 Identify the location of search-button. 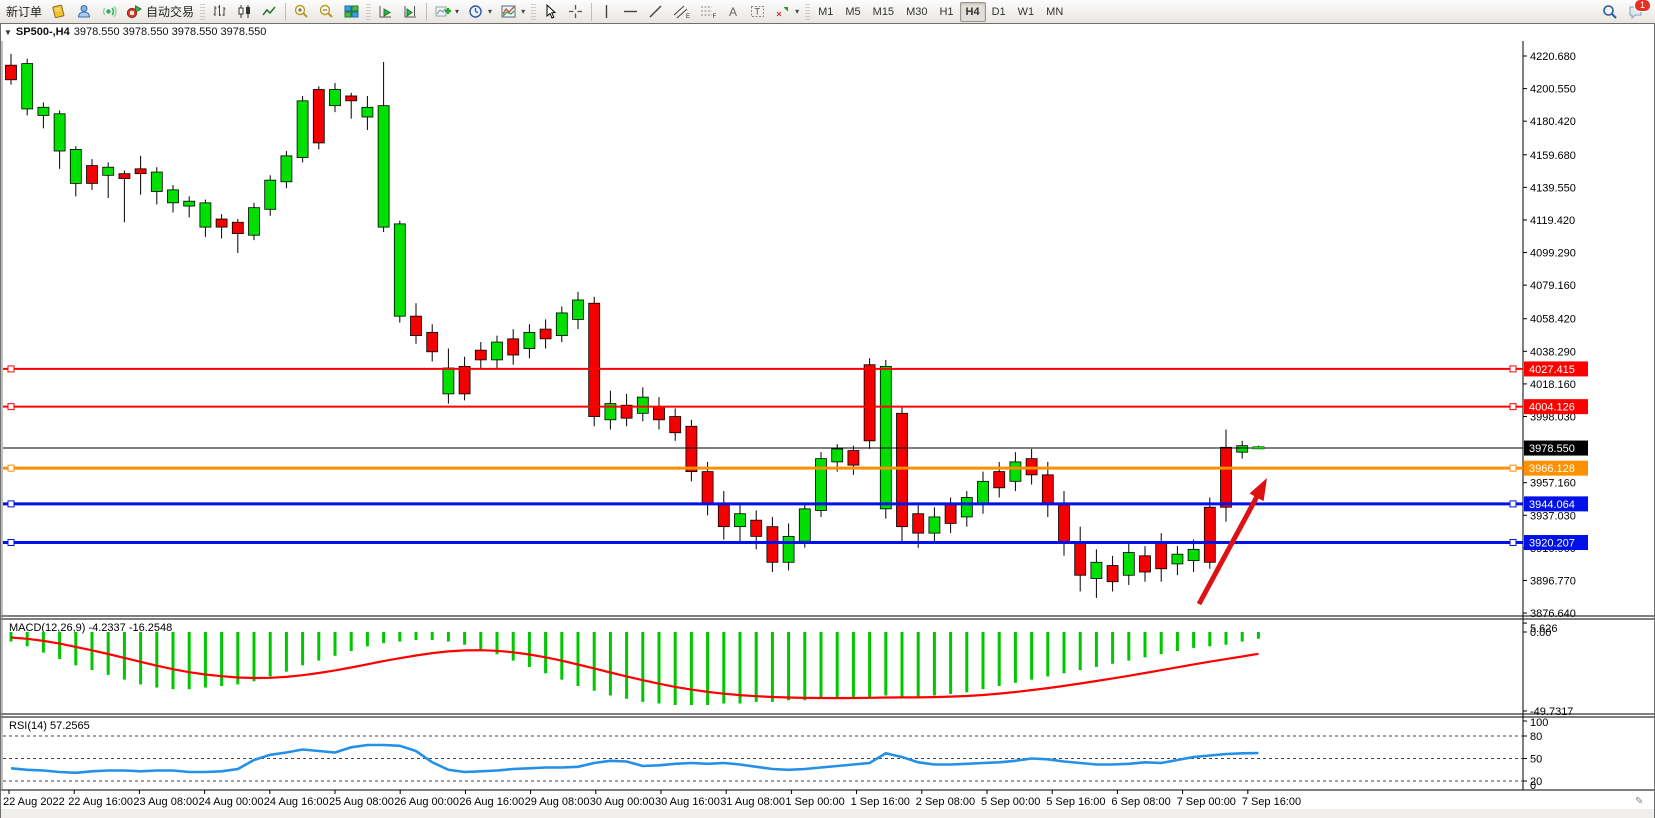
(1610, 12).